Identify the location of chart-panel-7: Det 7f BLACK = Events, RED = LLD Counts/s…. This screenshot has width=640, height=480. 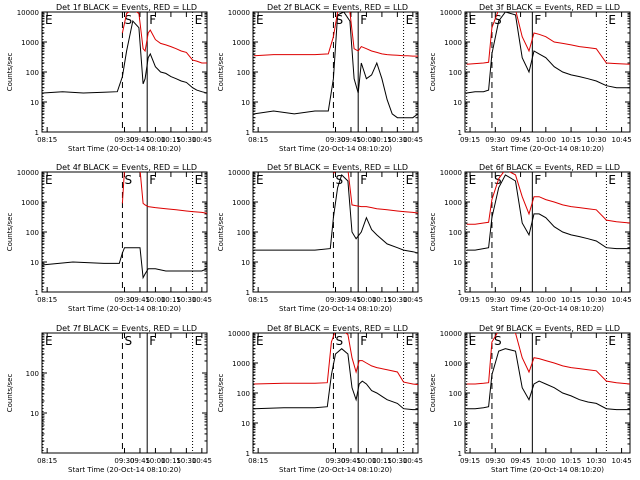
(109, 399).